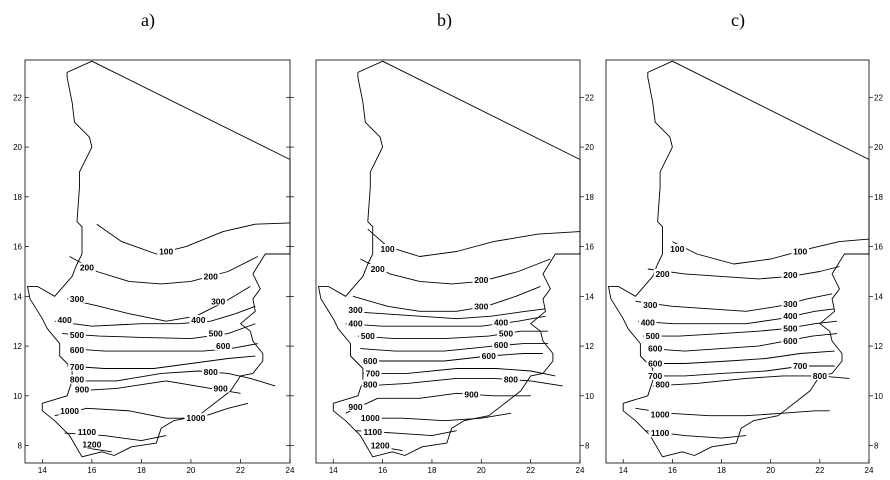 The image size is (890, 480). Describe the element at coordinates (589, 247) in the screenshot. I see `y-tick-label-right: 16` at that location.